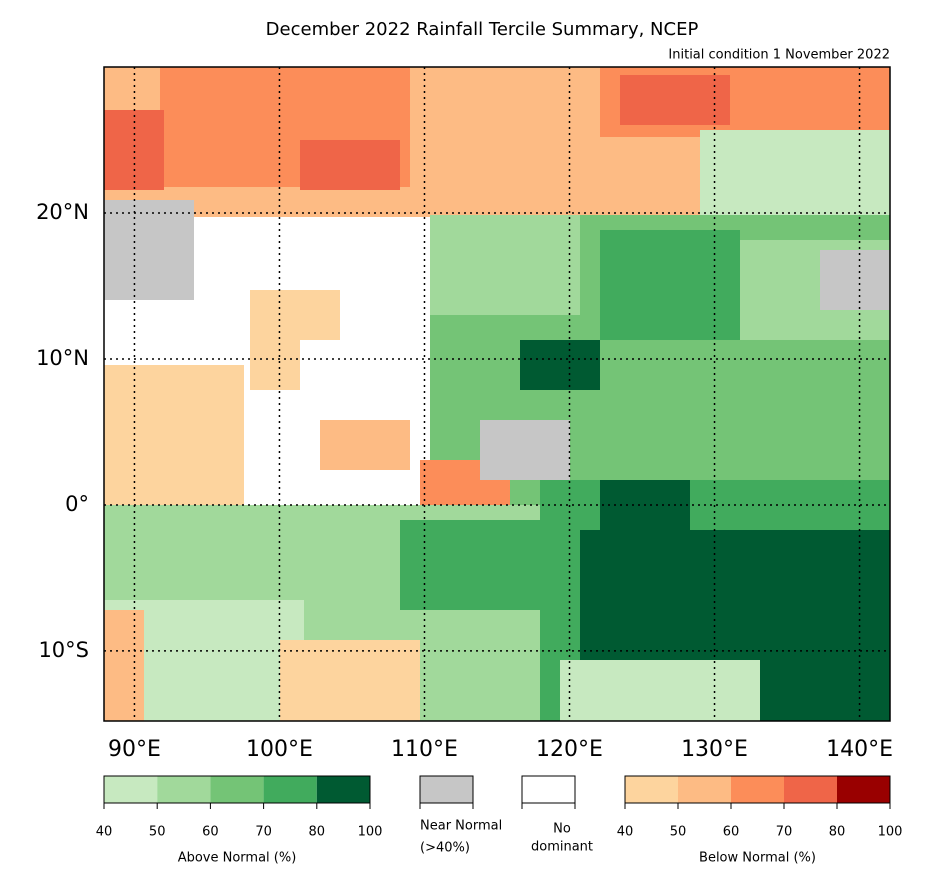 The image size is (926, 887). Describe the element at coordinates (424, 749) in the screenshot. I see `lon-label: 110°E` at that location.